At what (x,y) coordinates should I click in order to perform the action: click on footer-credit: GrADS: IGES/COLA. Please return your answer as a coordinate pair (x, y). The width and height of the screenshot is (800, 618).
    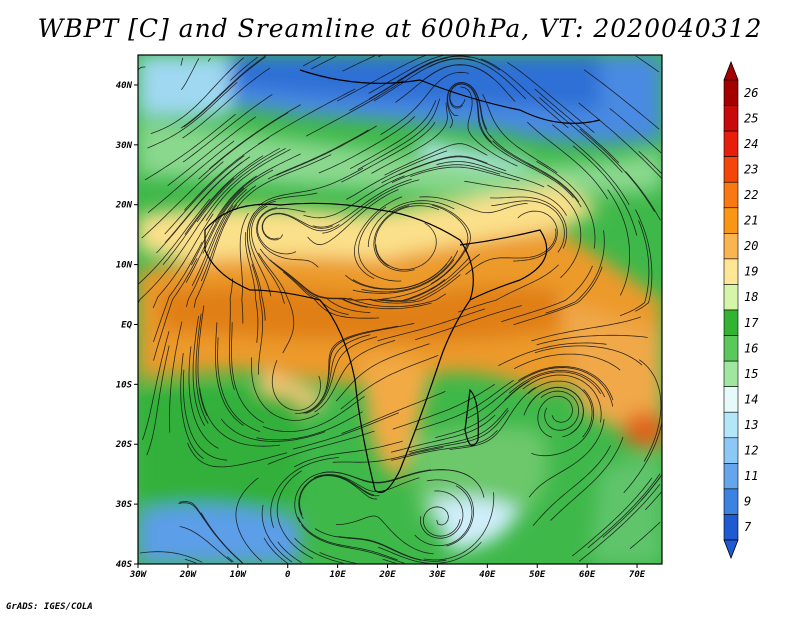
    Looking at the image, I should click on (49, 607).